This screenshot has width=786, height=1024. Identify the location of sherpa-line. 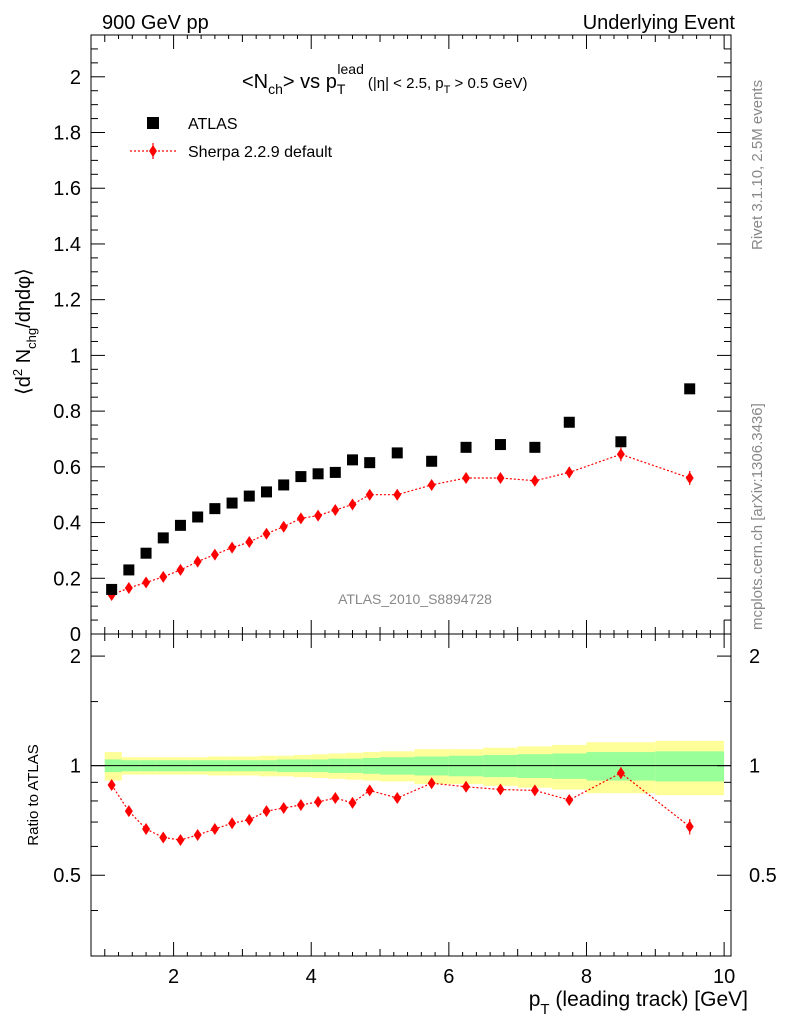
(400, 524).